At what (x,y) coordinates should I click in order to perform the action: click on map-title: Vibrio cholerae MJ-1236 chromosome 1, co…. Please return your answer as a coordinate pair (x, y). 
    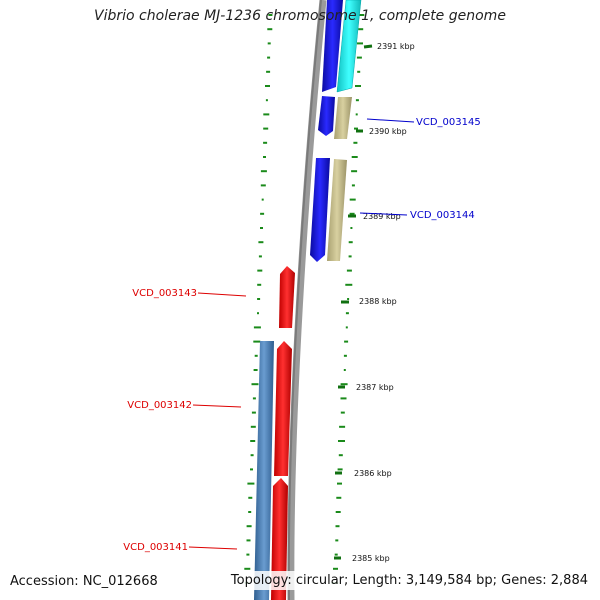
    Looking at the image, I should click on (300, 16).